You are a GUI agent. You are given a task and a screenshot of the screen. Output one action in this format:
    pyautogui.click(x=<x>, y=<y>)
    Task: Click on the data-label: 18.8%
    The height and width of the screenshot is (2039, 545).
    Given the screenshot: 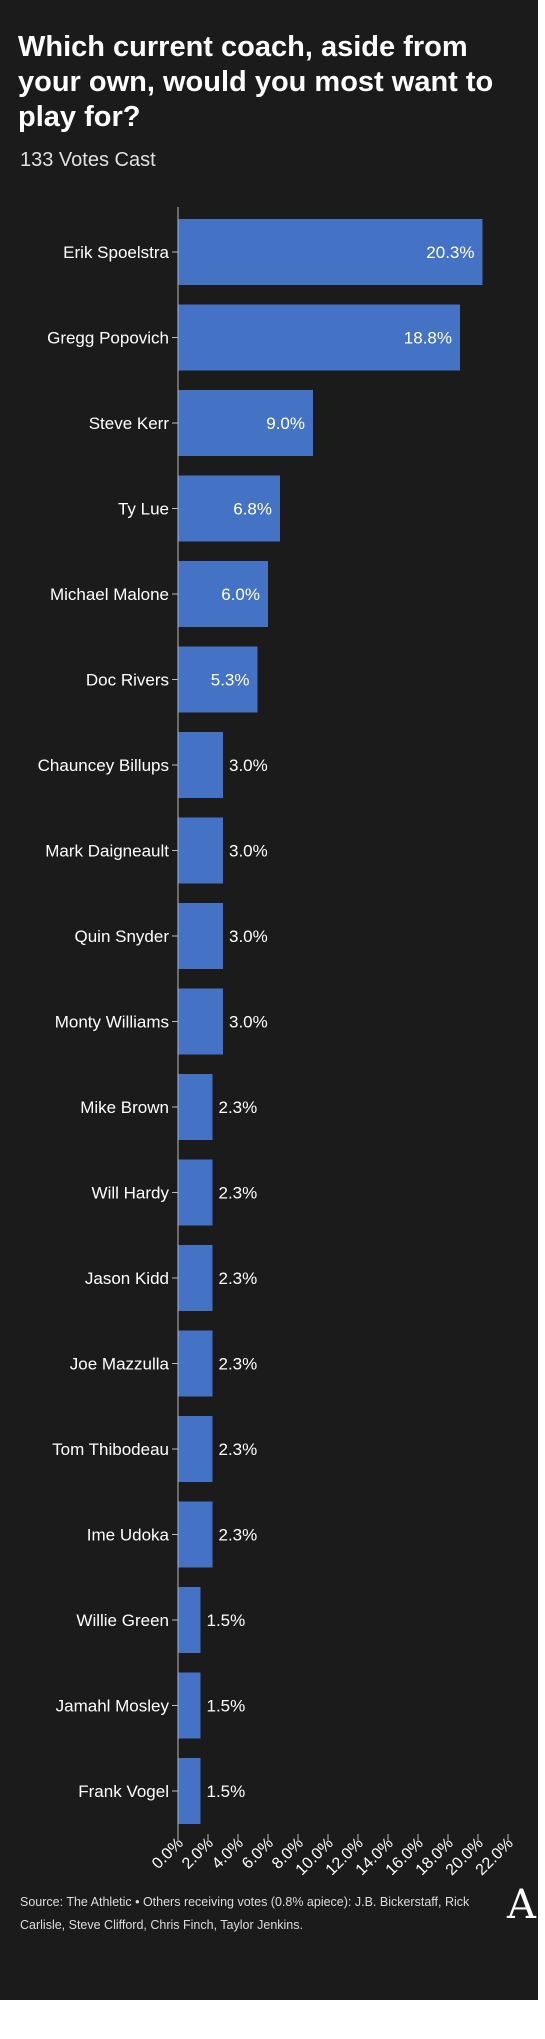 What is the action you would take?
    pyautogui.click(x=428, y=338)
    